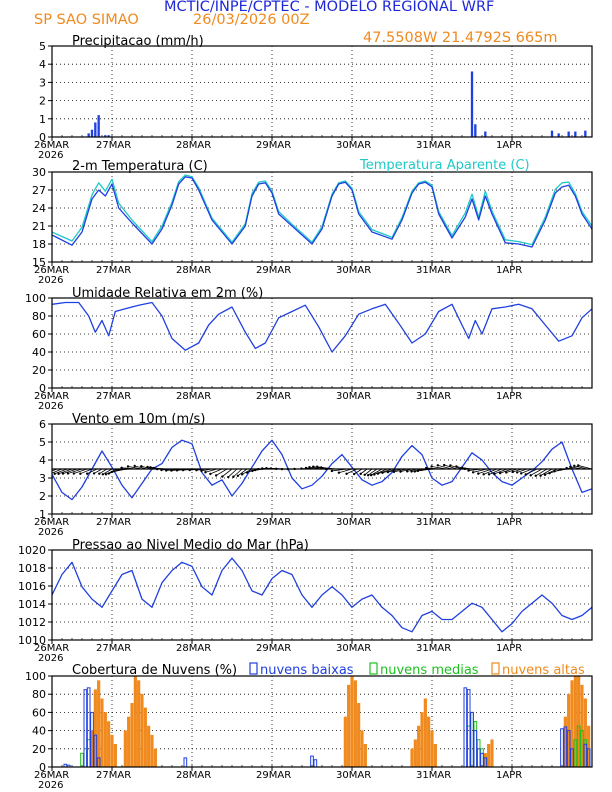 This screenshot has width=612, height=792. What do you see at coordinates (51, 648) in the screenshot?
I see `x-tick-label: 26MAR` at bounding box center [51, 648].